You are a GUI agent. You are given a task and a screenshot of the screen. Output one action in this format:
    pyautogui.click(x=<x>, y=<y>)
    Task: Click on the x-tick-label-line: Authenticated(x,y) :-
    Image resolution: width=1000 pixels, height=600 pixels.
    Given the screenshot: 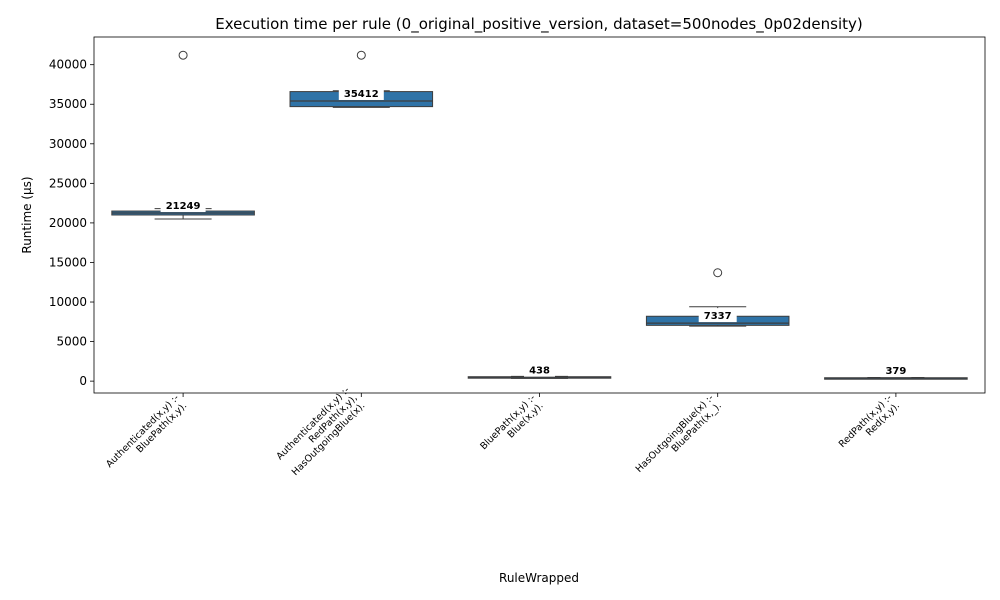 What is the action you would take?
    pyautogui.click(x=142, y=431)
    